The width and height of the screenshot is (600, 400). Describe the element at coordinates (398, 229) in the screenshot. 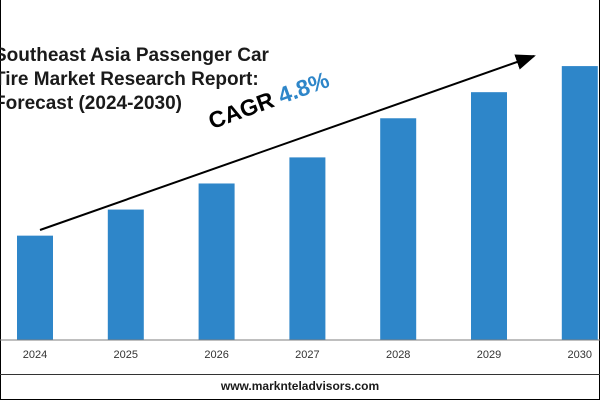

I see `bar-2028` at that location.